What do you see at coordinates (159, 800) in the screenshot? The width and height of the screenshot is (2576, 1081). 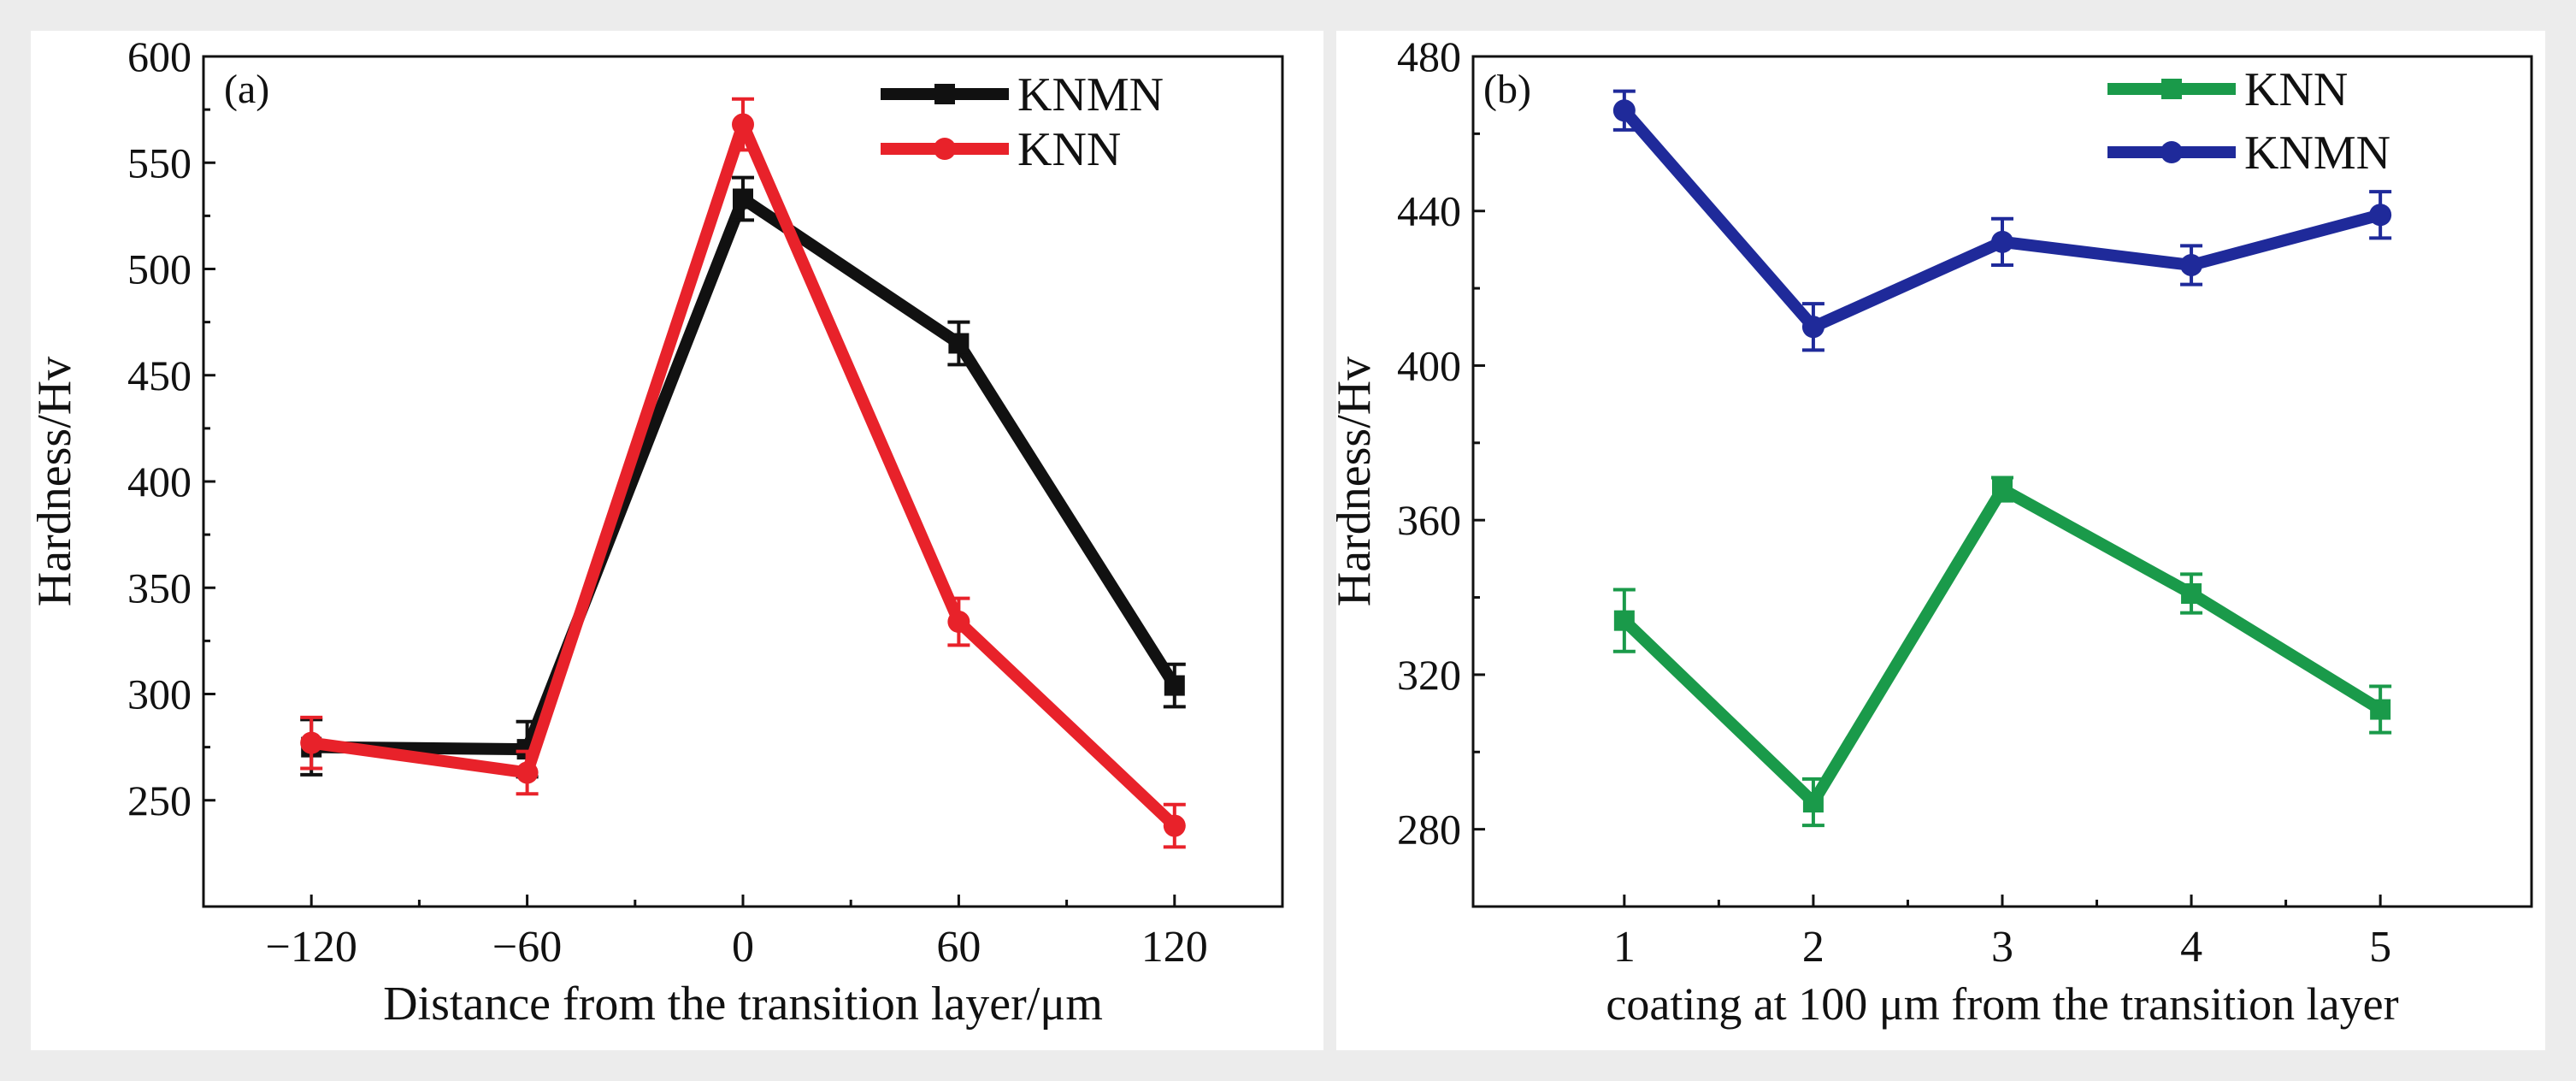 I see `panel-a-y-tick-label: 250` at bounding box center [159, 800].